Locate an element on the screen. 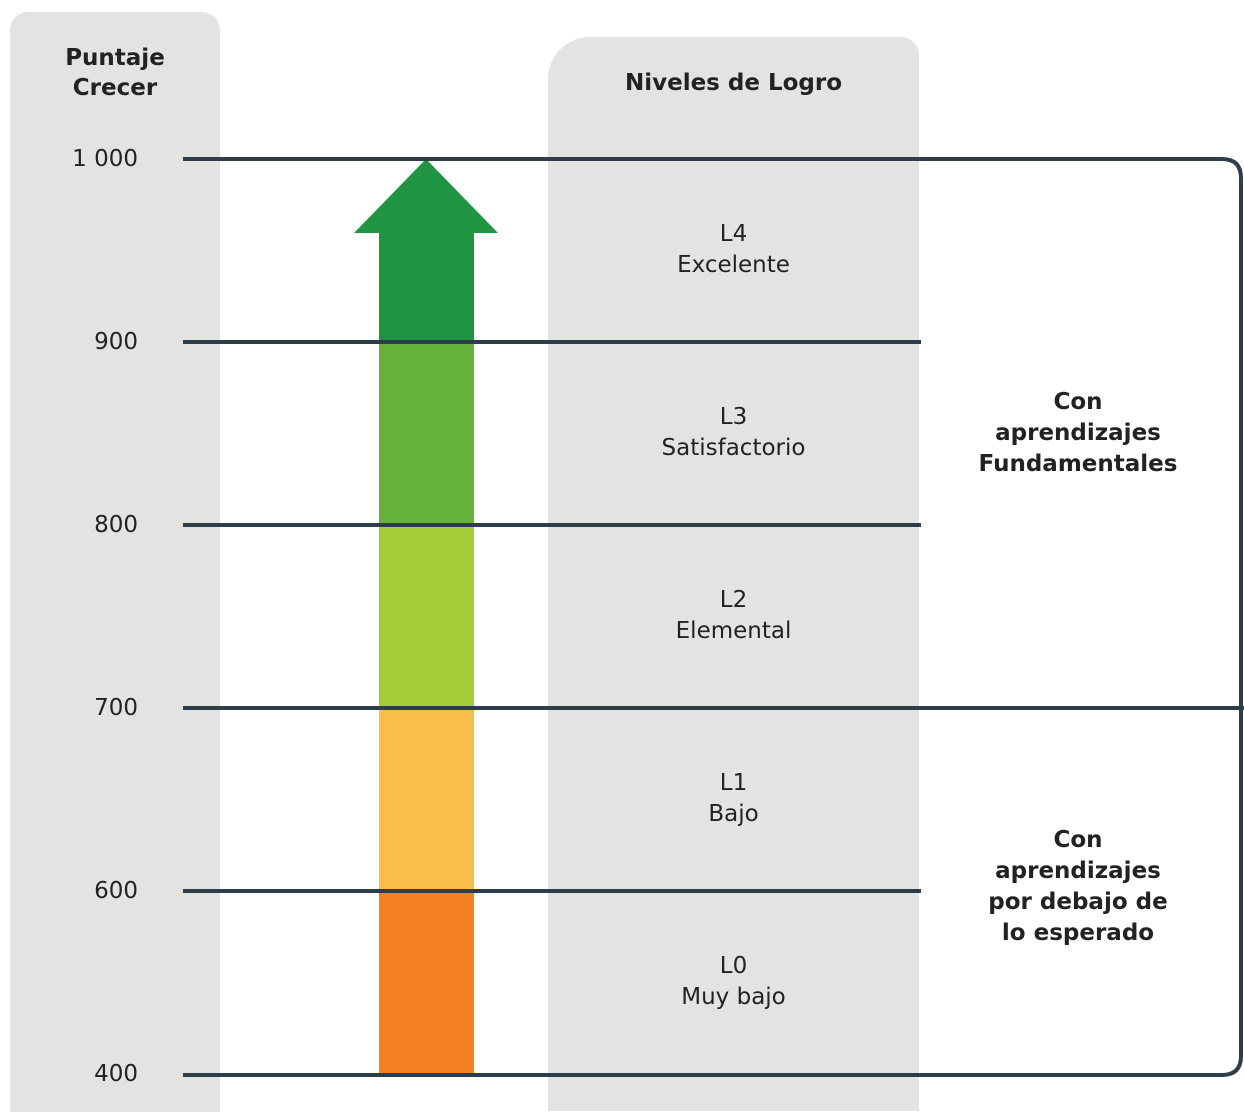 The width and height of the screenshot is (1244, 1112). level-code: L3 is located at coordinates (733, 417).